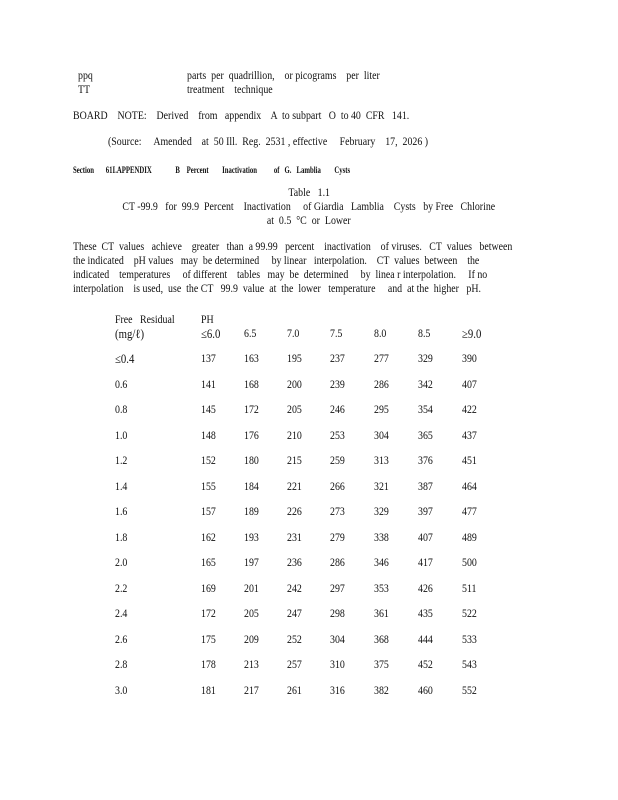  What do you see at coordinates (424, 334) in the screenshot?
I see `column-header: 8.5` at bounding box center [424, 334].